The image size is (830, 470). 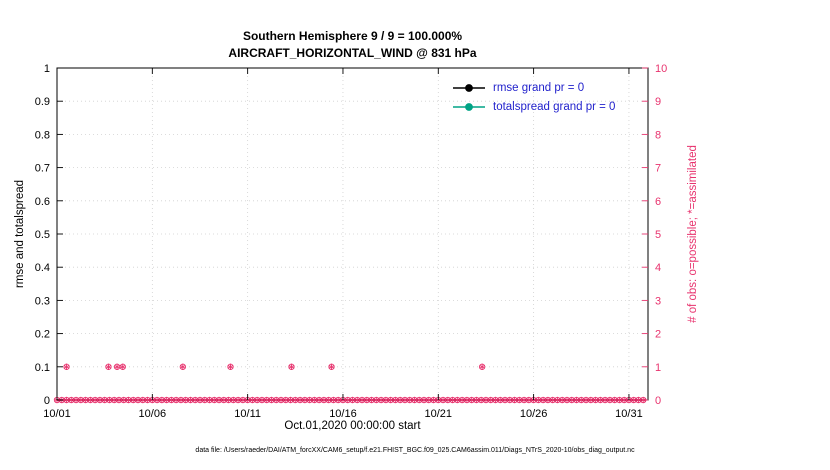 I want to click on right-tick-label: 5, so click(x=658, y=235).